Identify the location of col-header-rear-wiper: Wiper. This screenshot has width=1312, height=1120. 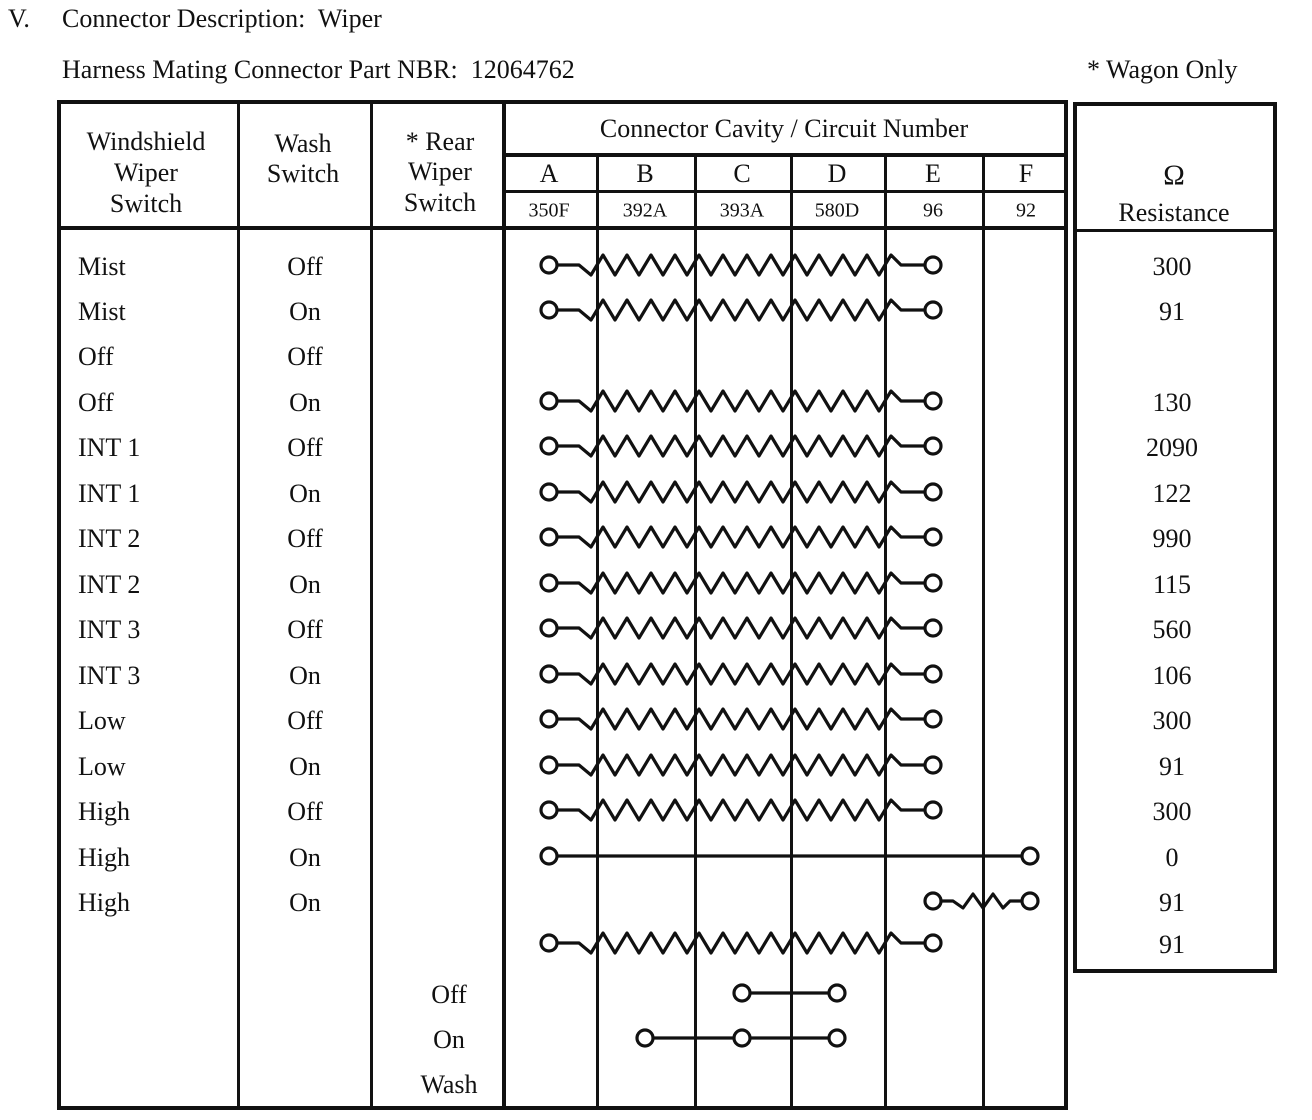
(440, 171).